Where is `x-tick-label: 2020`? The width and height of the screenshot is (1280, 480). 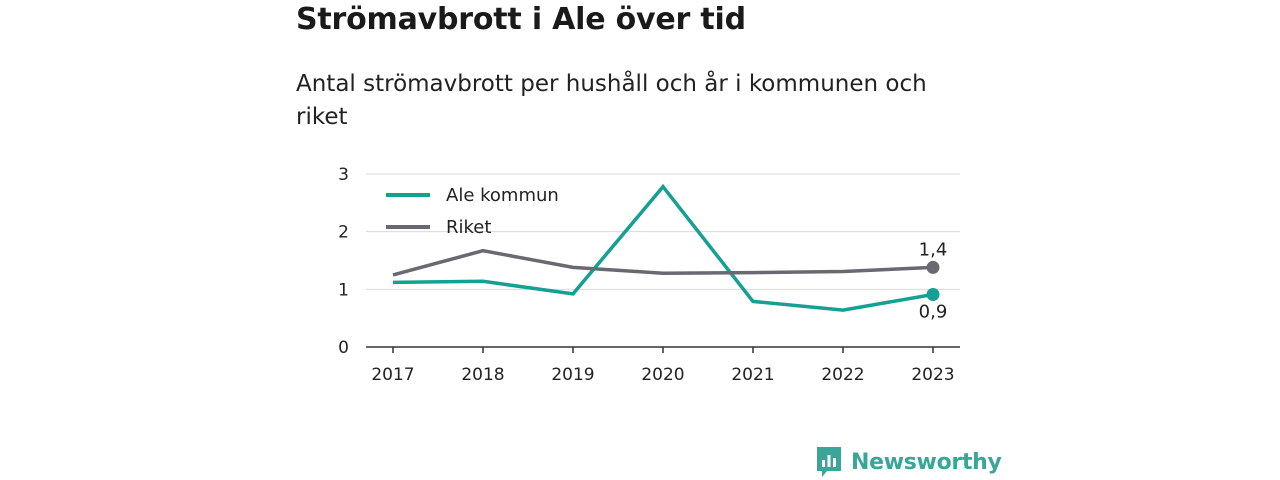 x-tick-label: 2020 is located at coordinates (662, 375).